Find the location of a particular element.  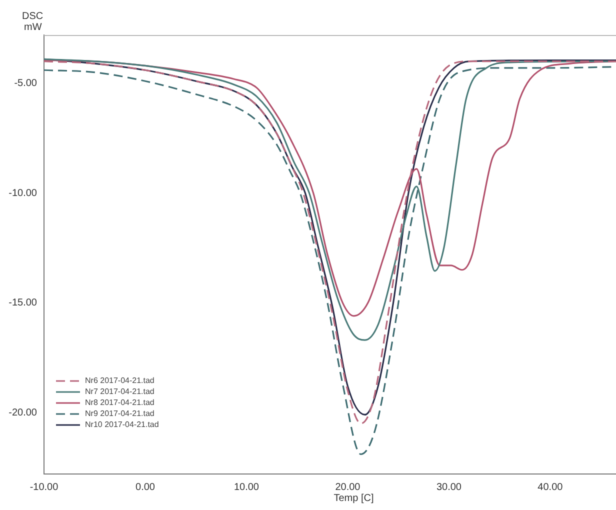

x-tick-label: 20.00 is located at coordinates (348, 487).